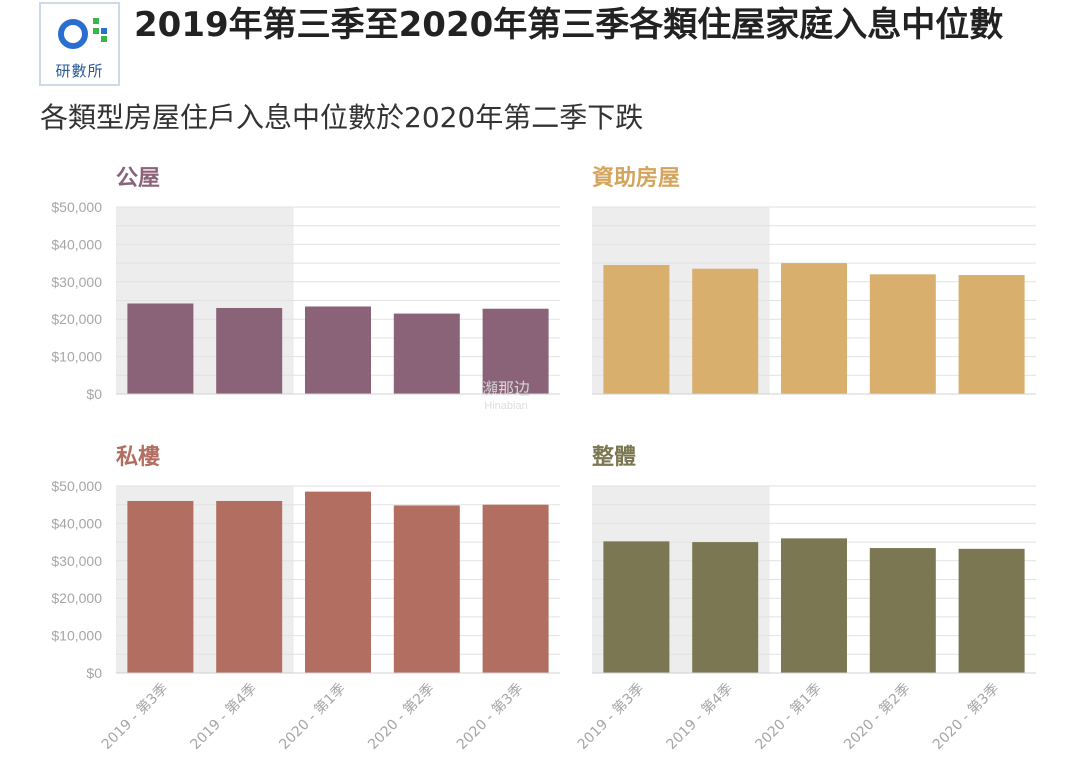 This screenshot has height=782, width=1080. What do you see at coordinates (82, 33) in the screenshot?
I see `logo-icon` at bounding box center [82, 33].